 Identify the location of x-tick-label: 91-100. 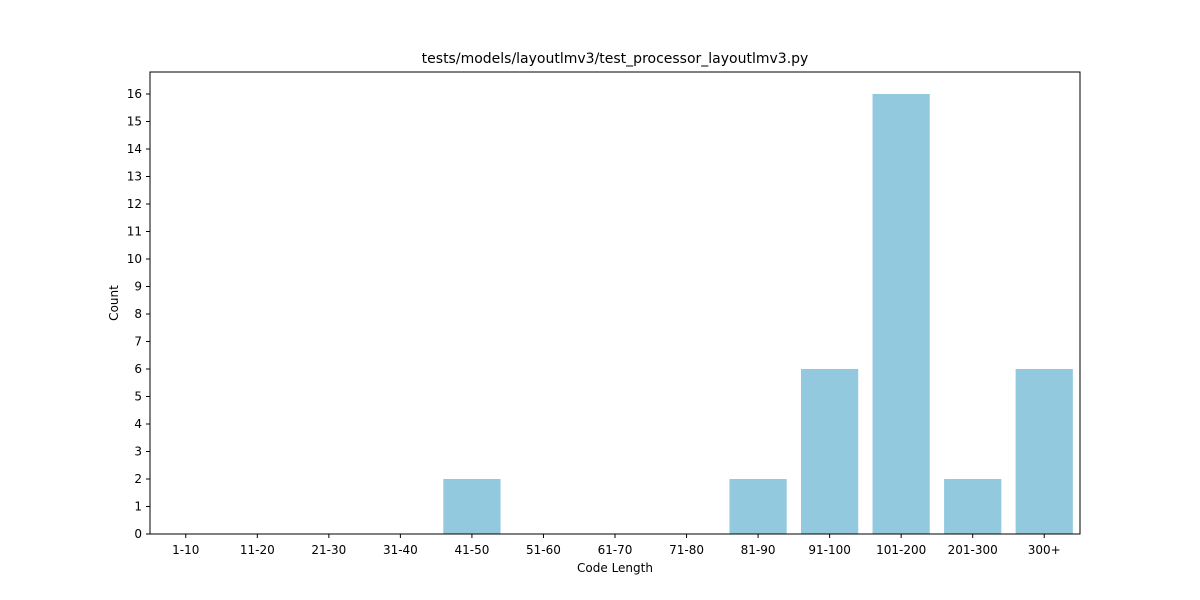
(829, 550).